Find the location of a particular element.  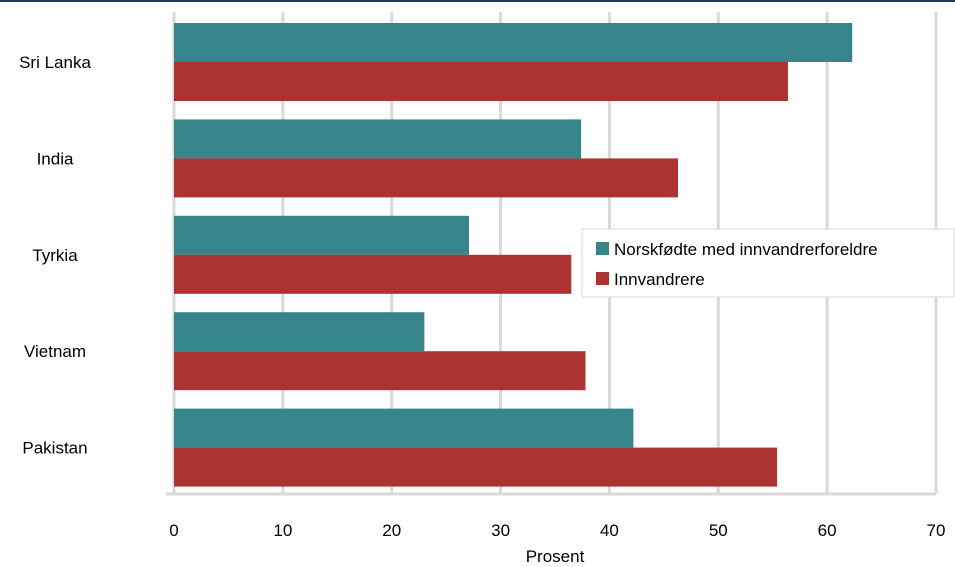

category-label: India is located at coordinates (55, 158).